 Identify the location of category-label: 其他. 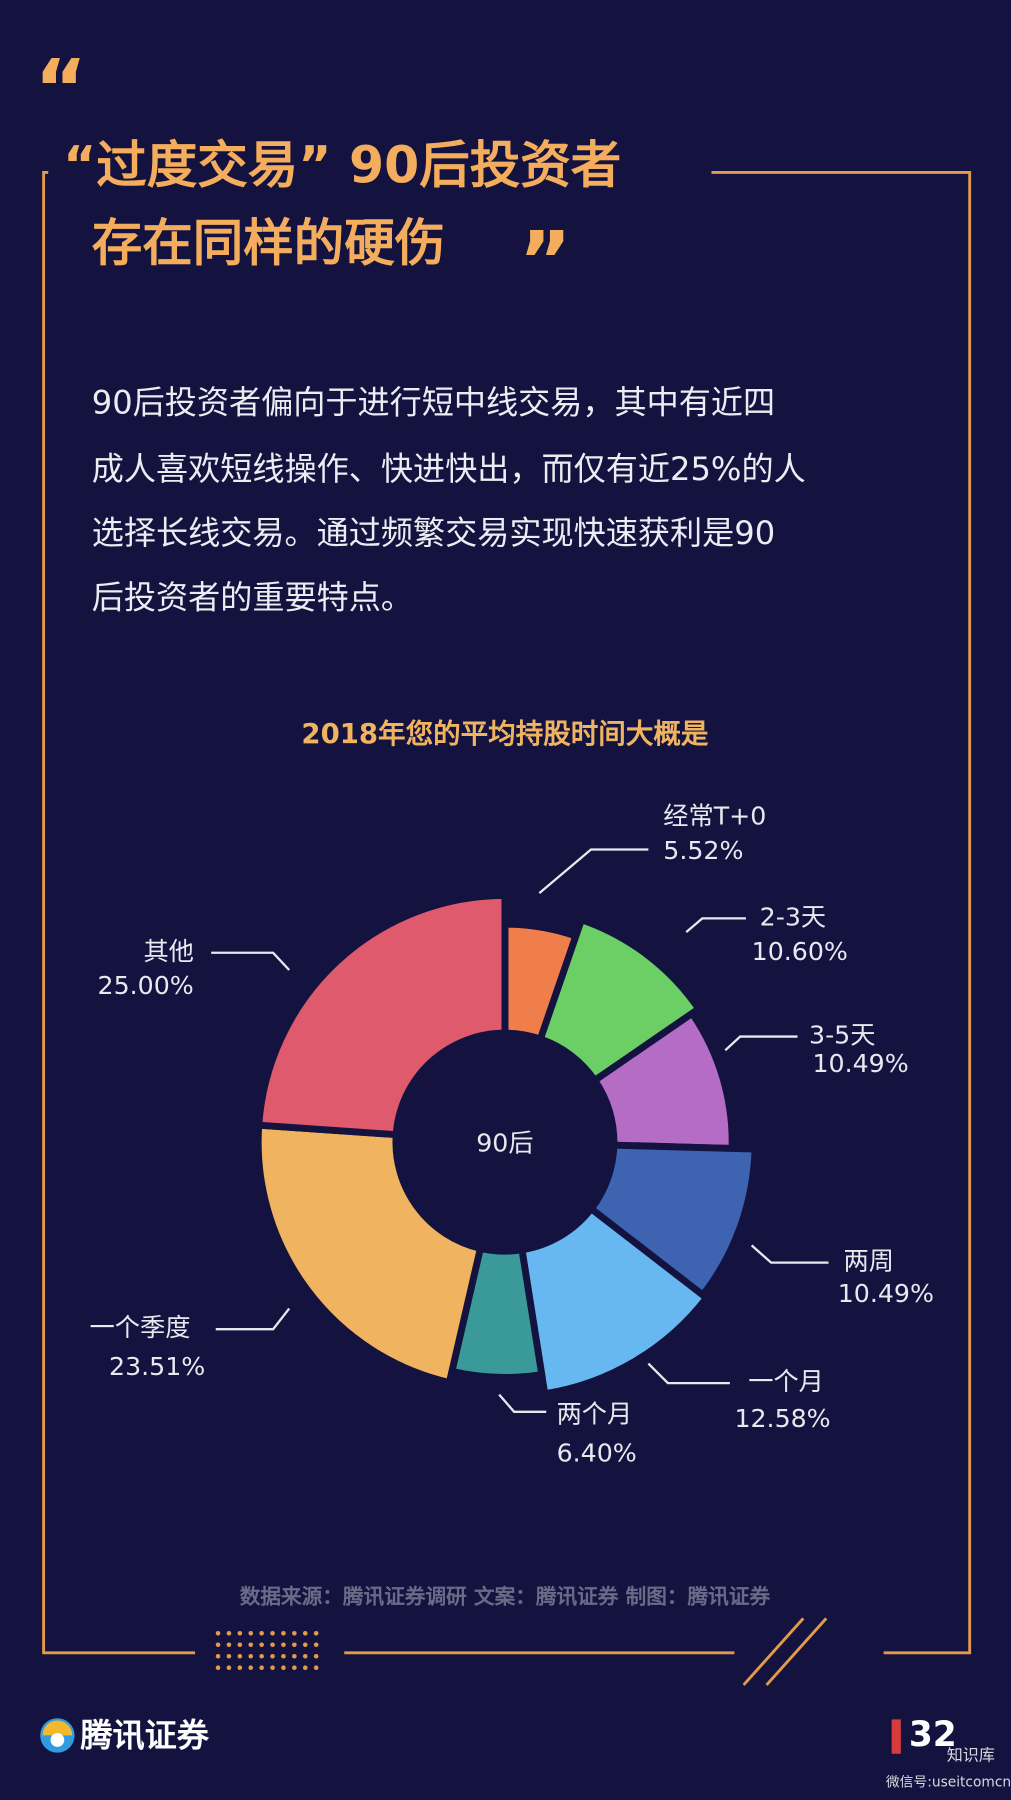
(168, 951).